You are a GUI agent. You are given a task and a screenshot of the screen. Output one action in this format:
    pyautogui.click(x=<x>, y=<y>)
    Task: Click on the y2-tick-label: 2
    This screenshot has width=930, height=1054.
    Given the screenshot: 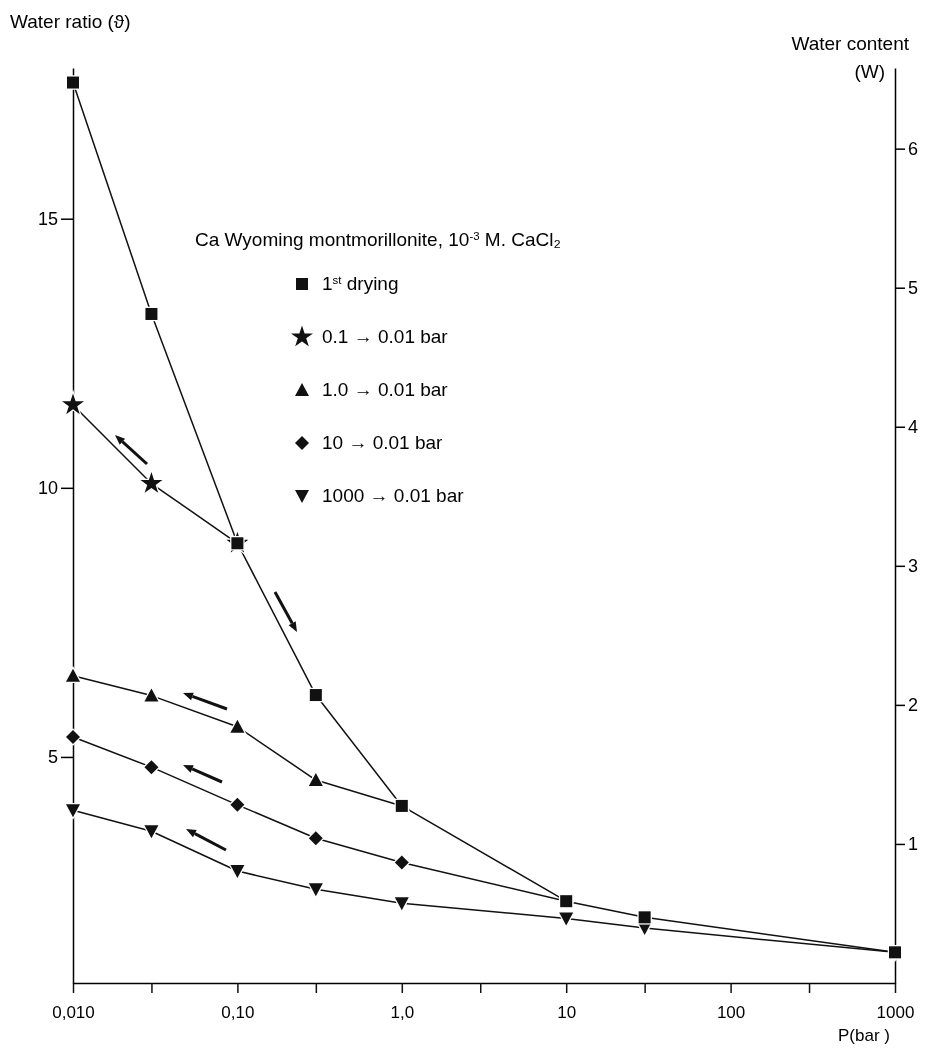 What is the action you would take?
    pyautogui.click(x=913, y=705)
    